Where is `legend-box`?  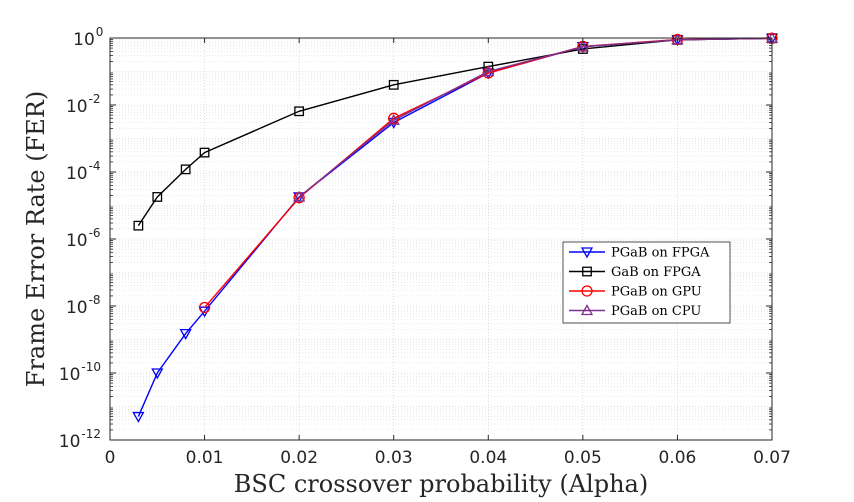
legend-box is located at coordinates (646, 282).